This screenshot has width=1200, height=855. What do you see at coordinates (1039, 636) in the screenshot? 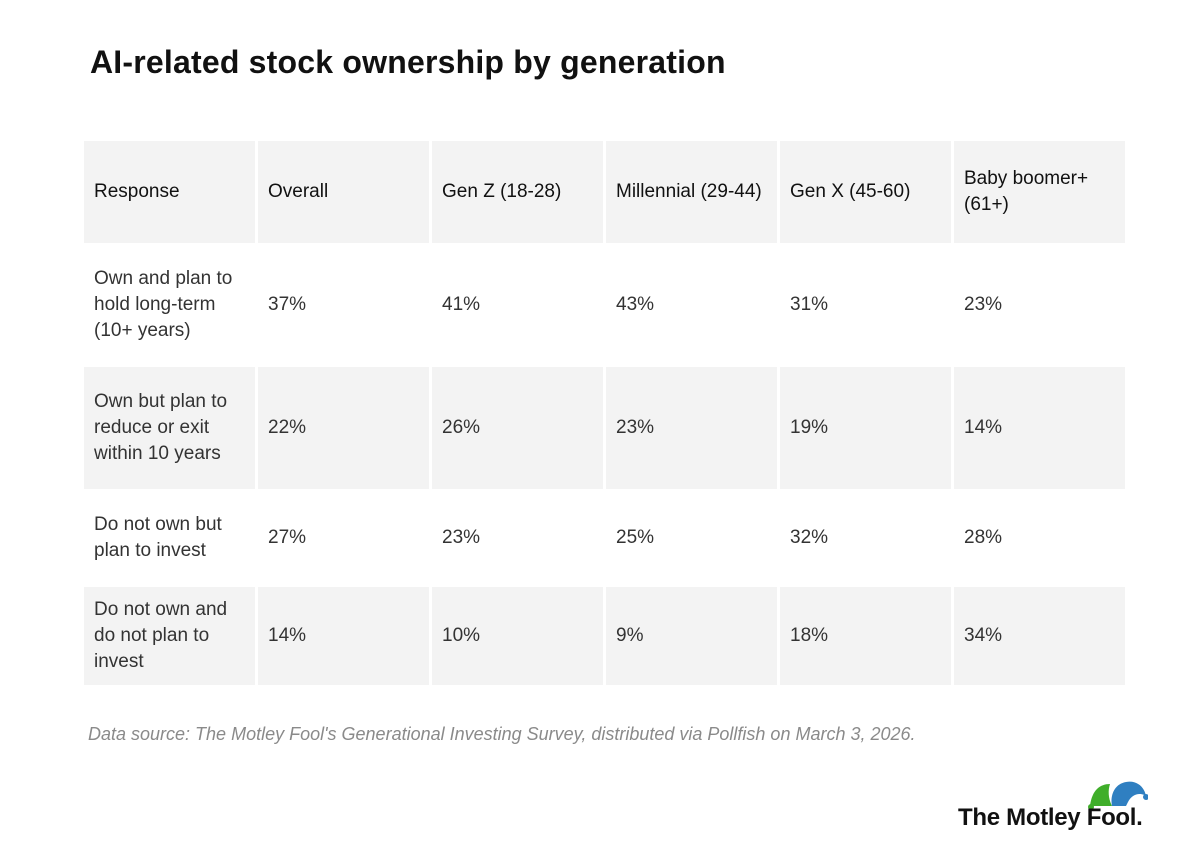
I see `value-cell: 34%` at bounding box center [1039, 636].